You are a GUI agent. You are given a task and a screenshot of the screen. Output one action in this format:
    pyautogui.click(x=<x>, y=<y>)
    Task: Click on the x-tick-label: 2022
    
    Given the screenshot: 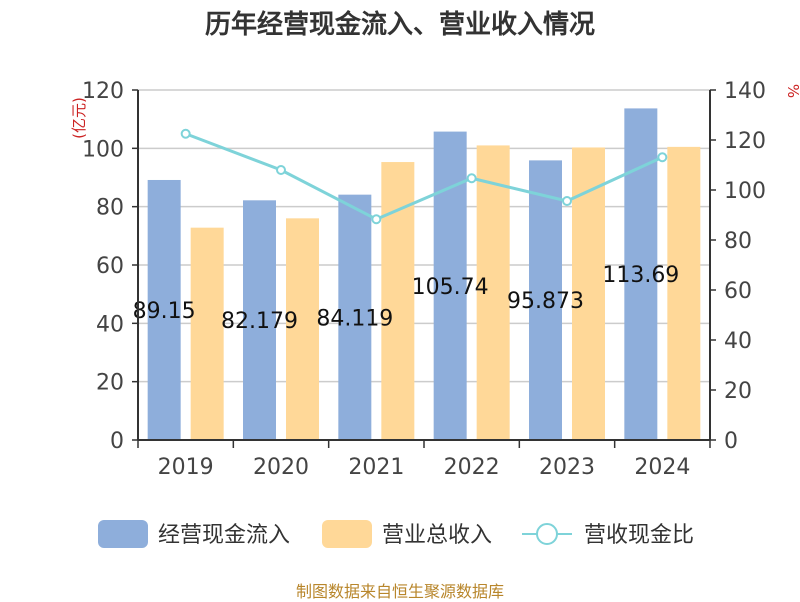 What is the action you would take?
    pyautogui.click(x=472, y=467)
    